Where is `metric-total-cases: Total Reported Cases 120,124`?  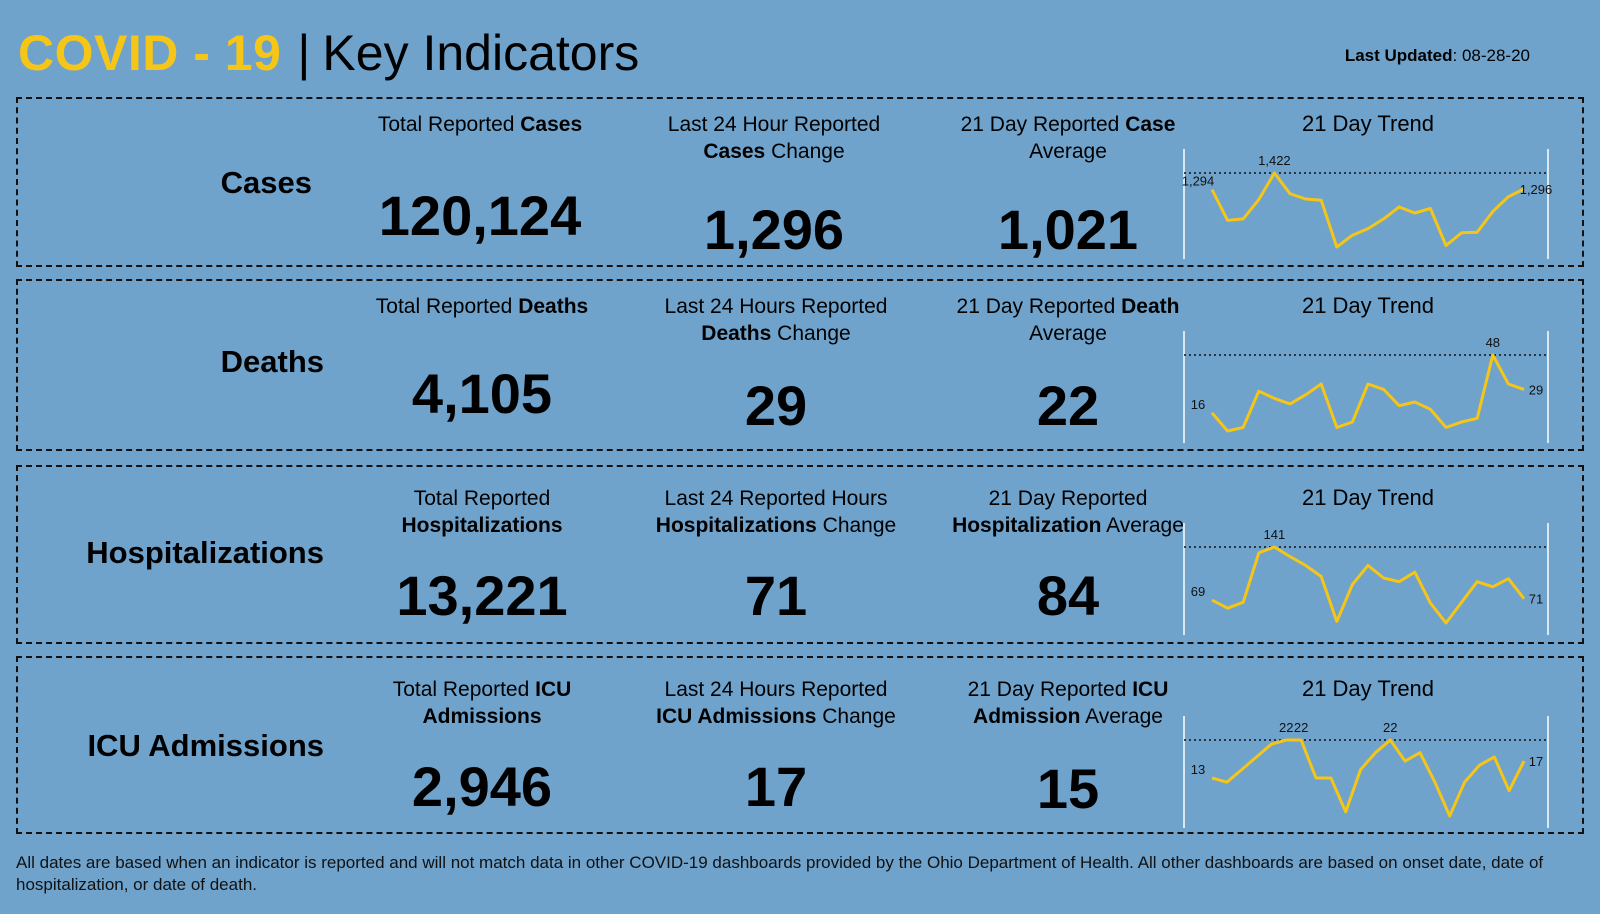
metric-total-cases: Total Reported Cases 120,124 is located at coordinates (480, 179).